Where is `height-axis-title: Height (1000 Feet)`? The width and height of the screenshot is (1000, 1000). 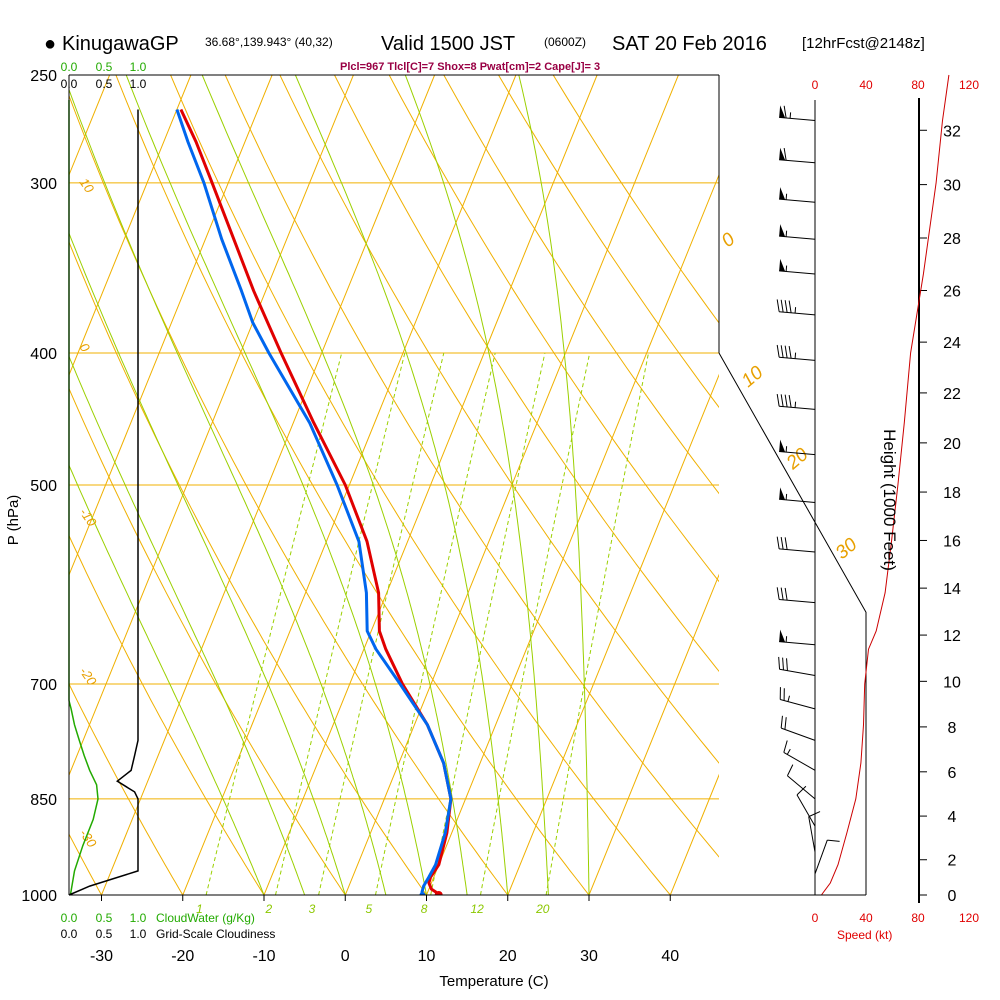 height-axis-title: Height (1000 Feet) is located at coordinates (889, 500).